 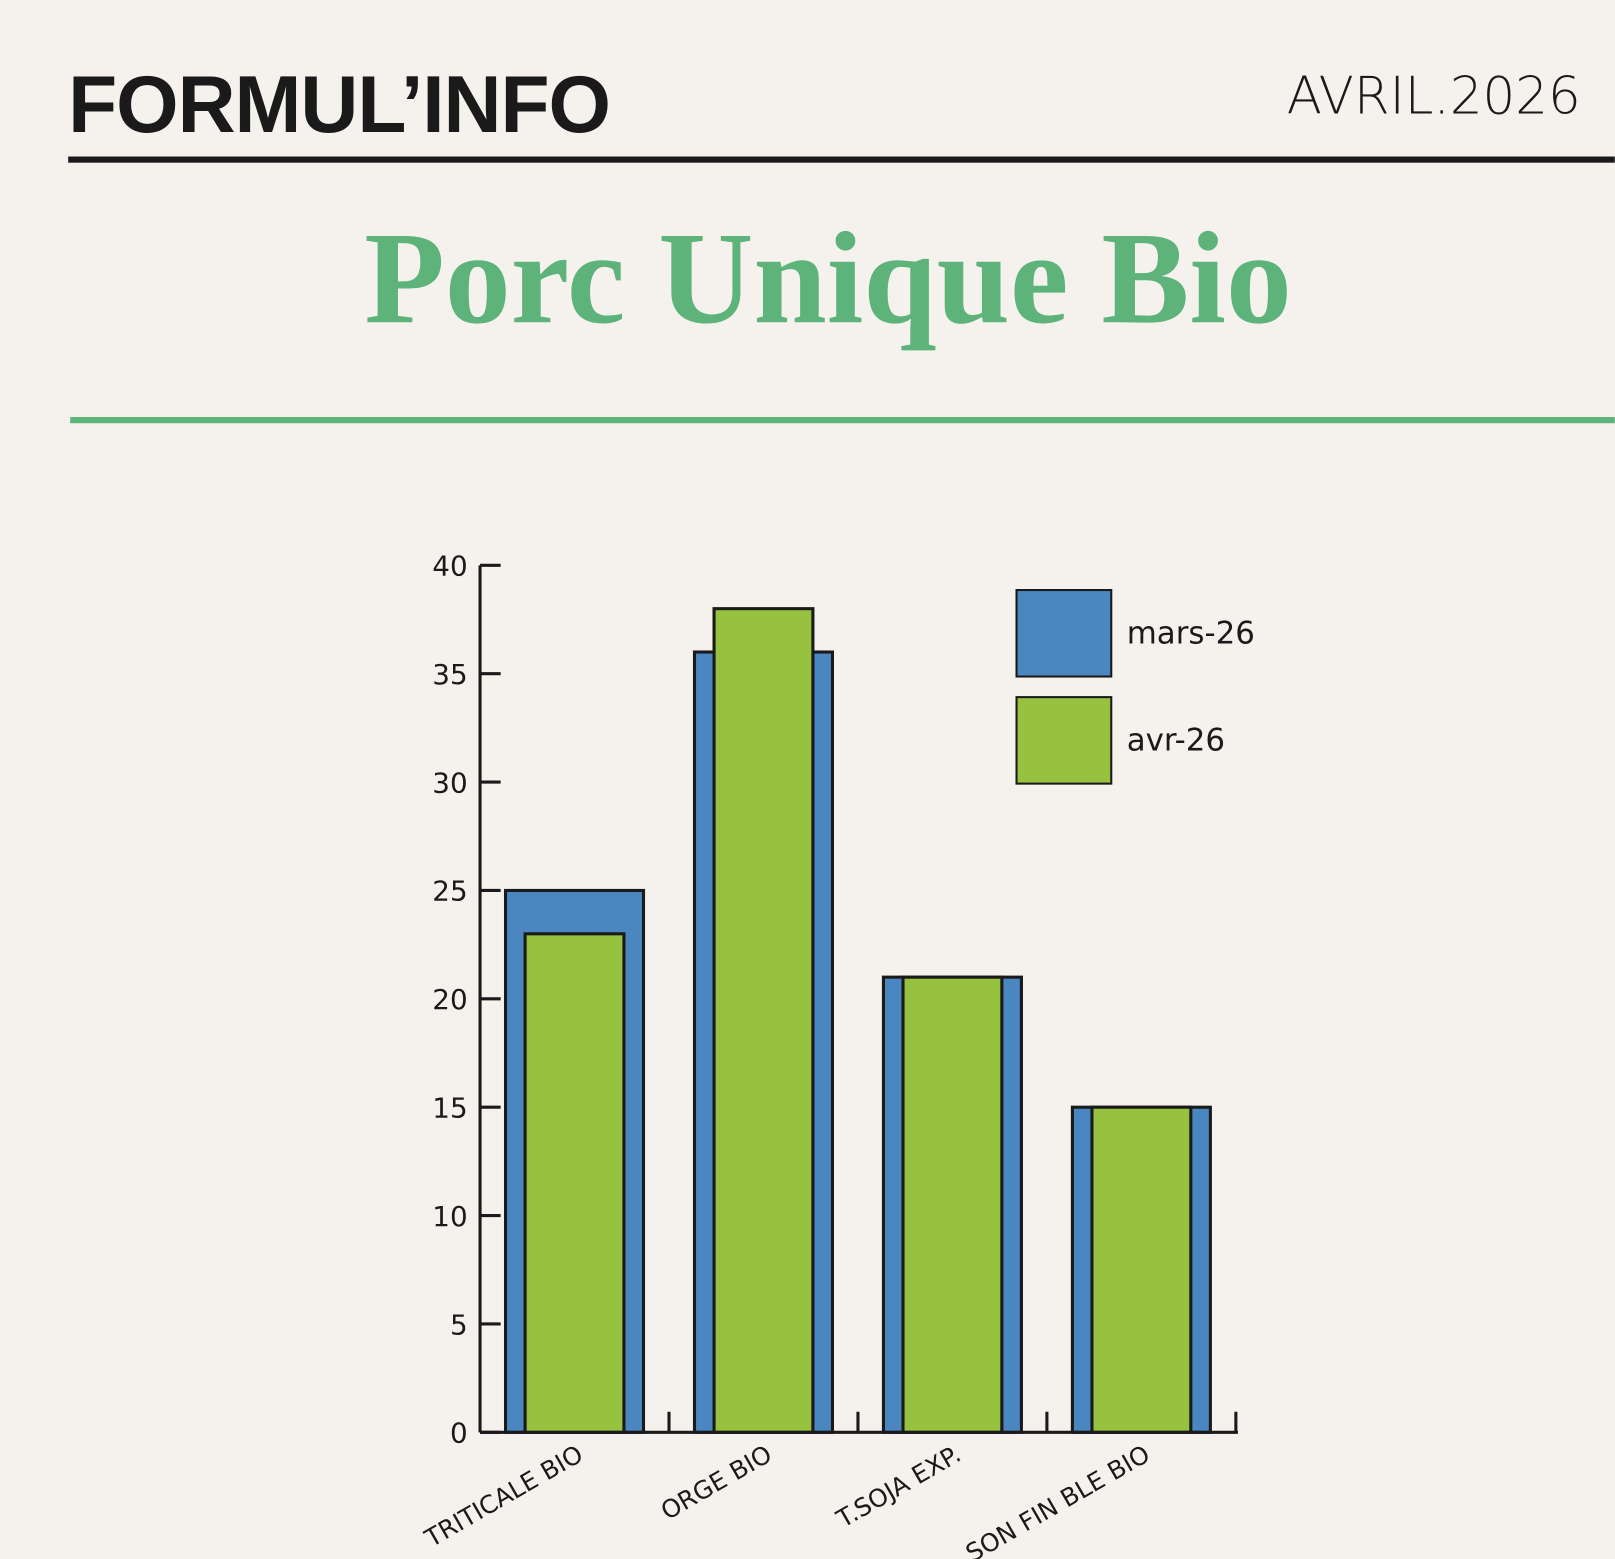 I want to click on legend-label: mars-26, so click(x=1191, y=634).